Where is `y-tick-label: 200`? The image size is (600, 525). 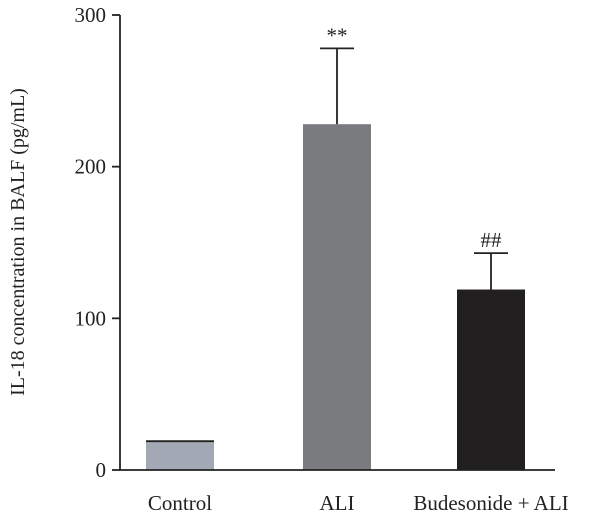
y-tick-label: 200 is located at coordinates (91, 167).